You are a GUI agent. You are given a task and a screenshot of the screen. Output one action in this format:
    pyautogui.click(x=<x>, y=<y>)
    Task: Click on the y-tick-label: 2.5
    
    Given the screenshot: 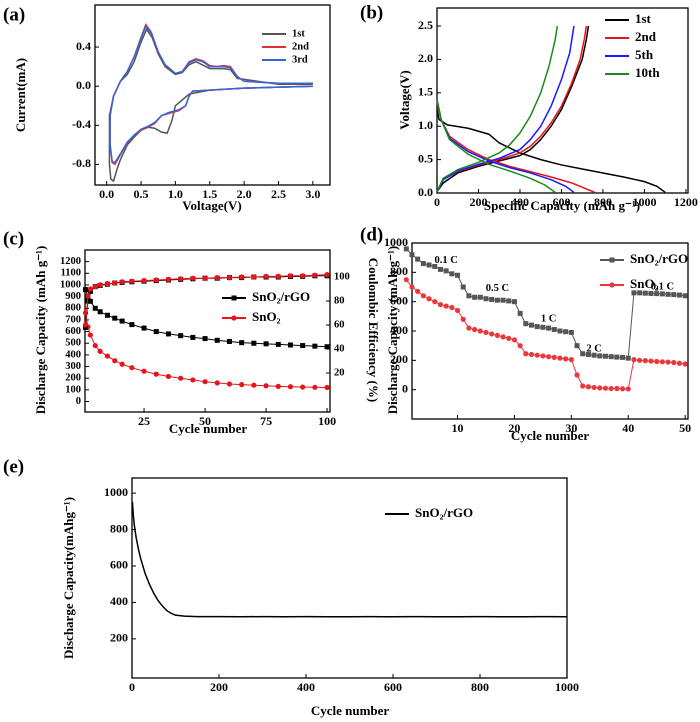 What is the action you would take?
    pyautogui.click(x=425, y=25)
    